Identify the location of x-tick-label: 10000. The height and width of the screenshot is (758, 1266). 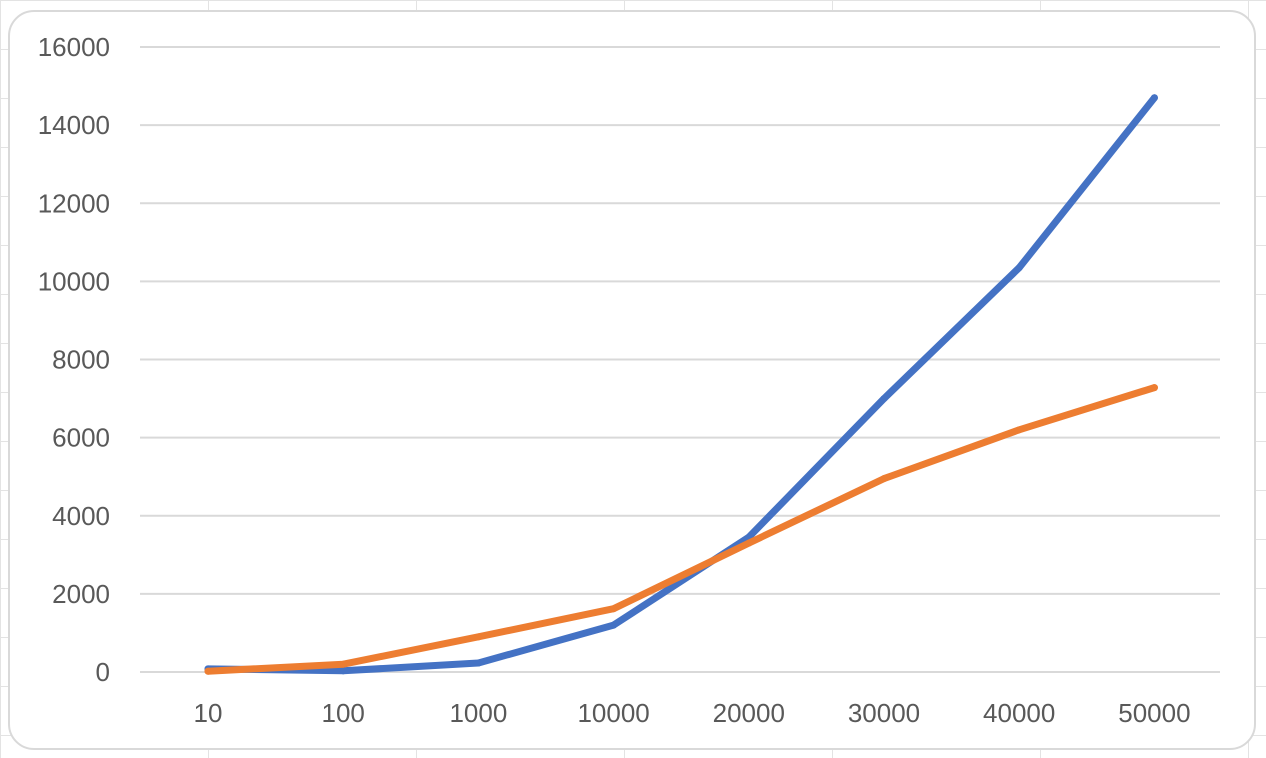
(613, 713).